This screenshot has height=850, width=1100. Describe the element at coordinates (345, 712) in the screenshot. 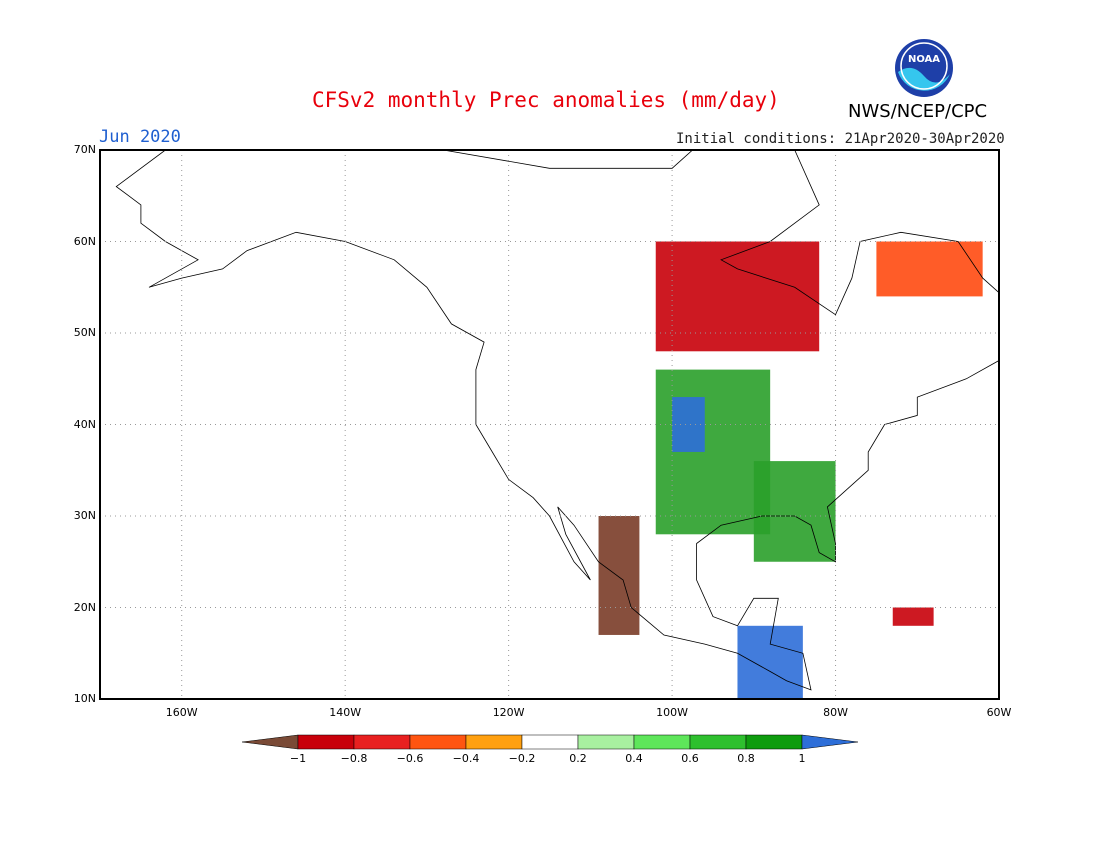

I see `lon-label: 140W` at that location.